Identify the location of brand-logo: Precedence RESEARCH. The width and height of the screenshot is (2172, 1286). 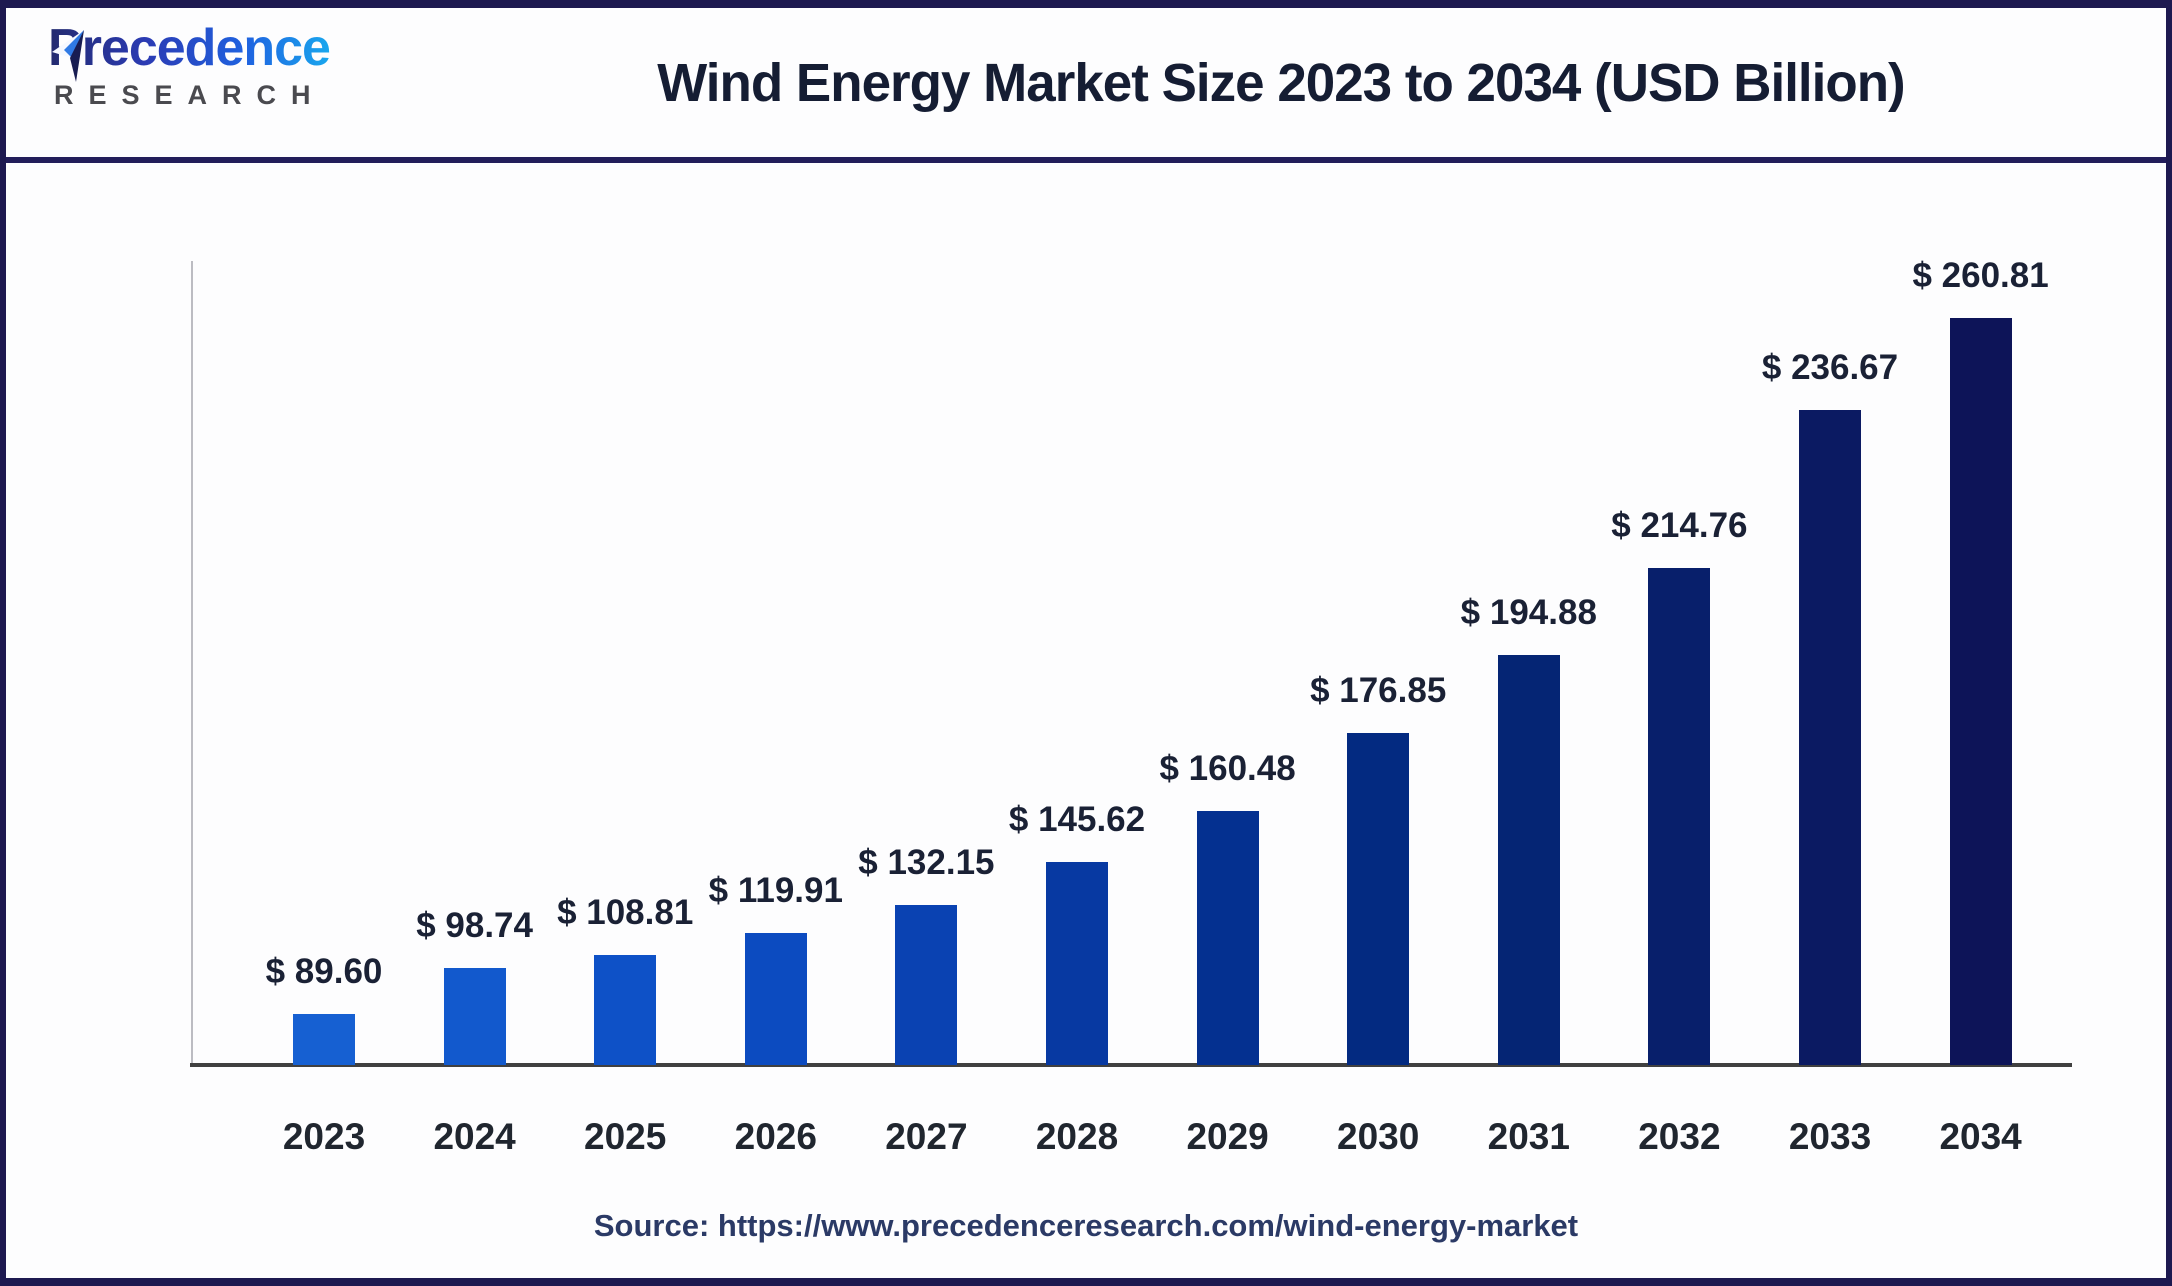
(218, 87).